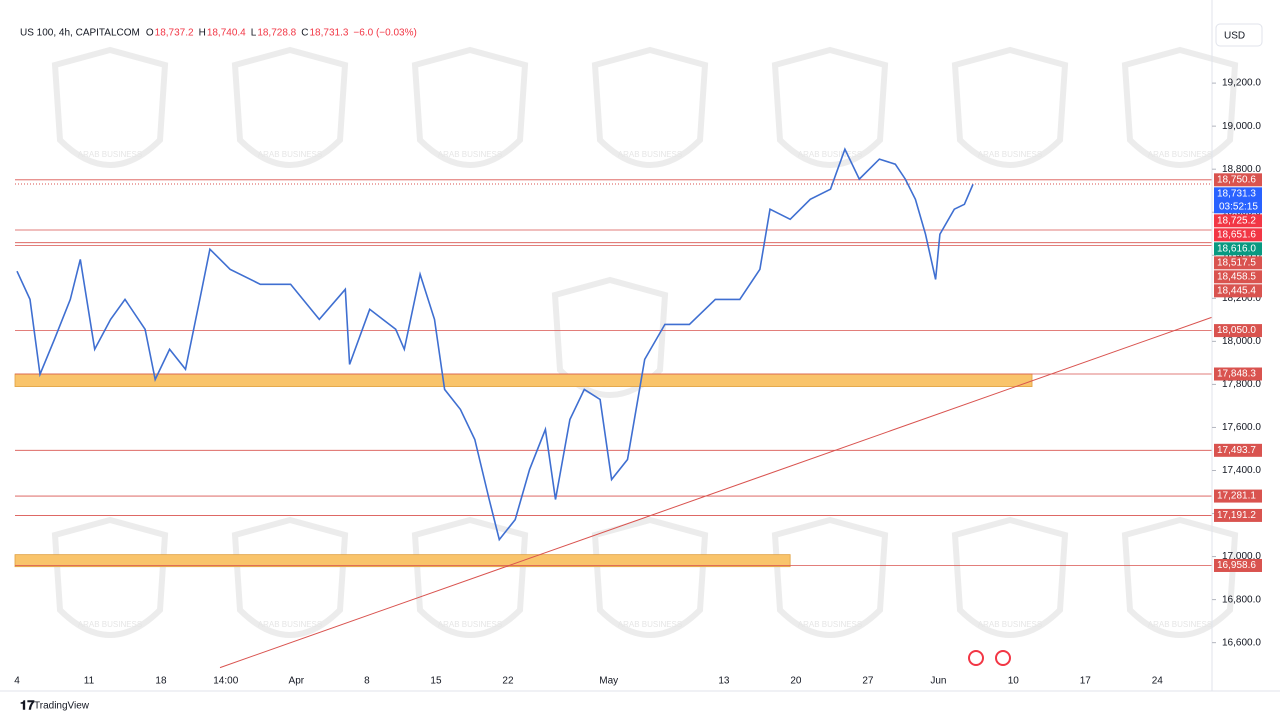 The width and height of the screenshot is (1280, 720). I want to click on x-tick-label: 24, so click(1158, 681).